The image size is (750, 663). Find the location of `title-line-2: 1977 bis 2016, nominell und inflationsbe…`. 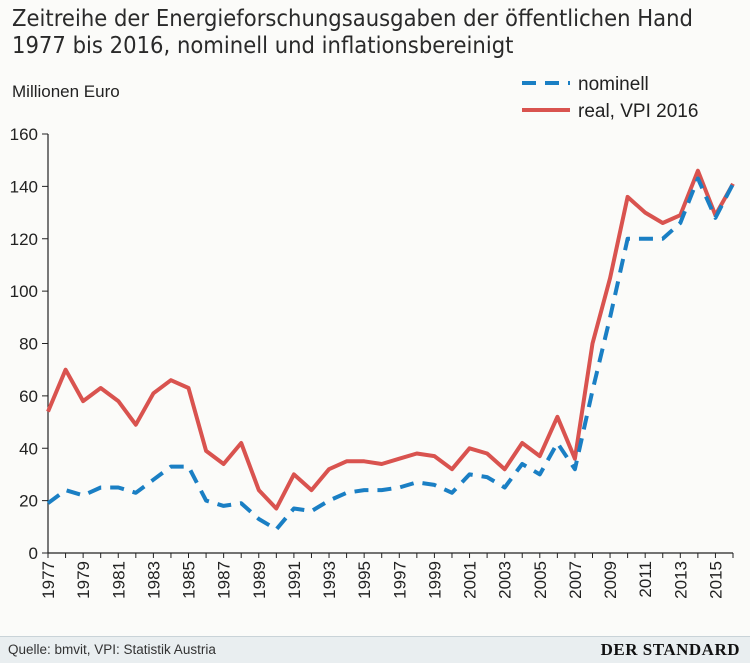

title-line-2: 1977 bis 2016, nominell und inflationsbe… is located at coordinates (263, 46).